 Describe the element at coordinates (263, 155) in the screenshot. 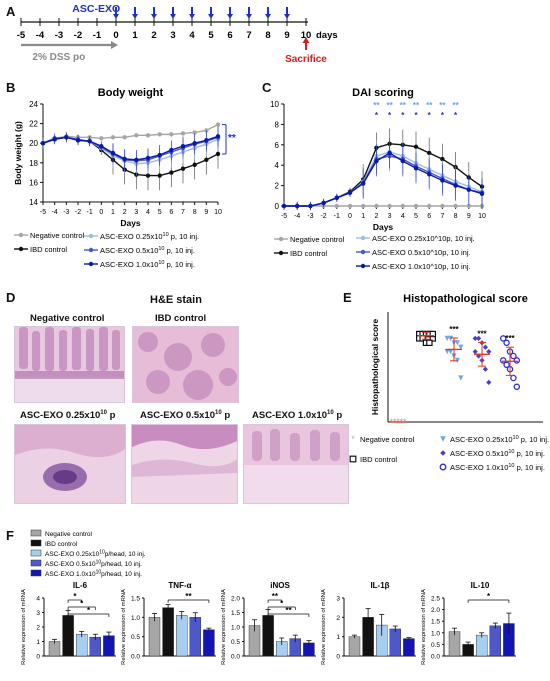

I see `y-axis-label: DAI` at that location.